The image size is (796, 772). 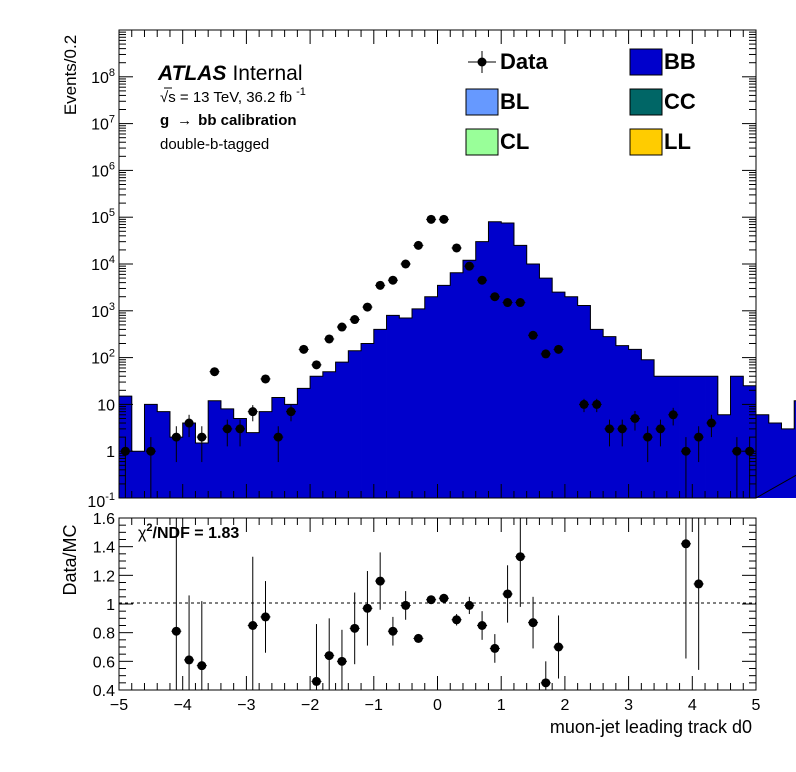 I want to click on main-y-tick-label: 10⁵, so click(x=103, y=217).